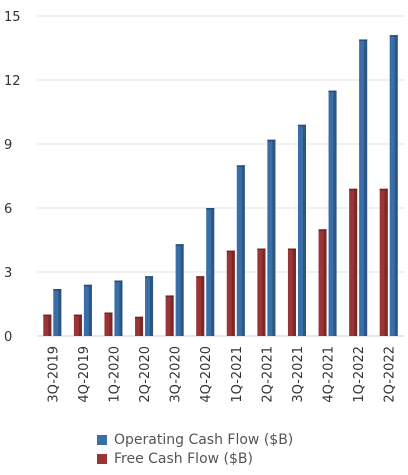  What do you see at coordinates (200, 306) in the screenshot?
I see `bar-free-4Q-2020` at bounding box center [200, 306].